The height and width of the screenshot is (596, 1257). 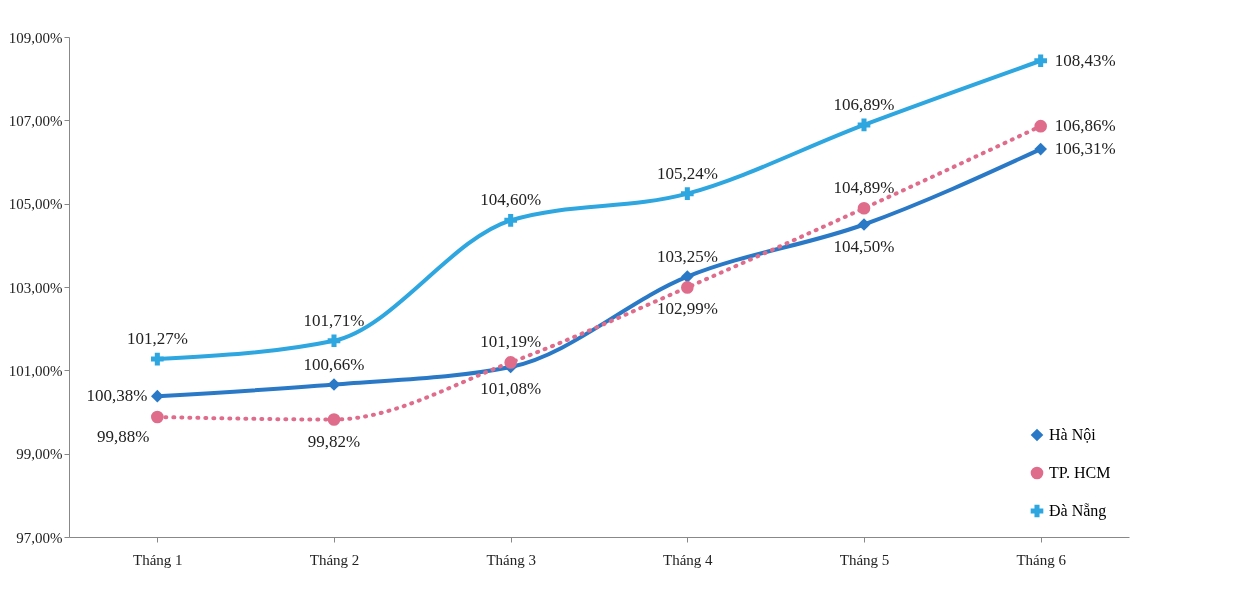 What do you see at coordinates (35, 204) in the screenshot?
I see `y-tick-label: 105,00%` at bounding box center [35, 204].